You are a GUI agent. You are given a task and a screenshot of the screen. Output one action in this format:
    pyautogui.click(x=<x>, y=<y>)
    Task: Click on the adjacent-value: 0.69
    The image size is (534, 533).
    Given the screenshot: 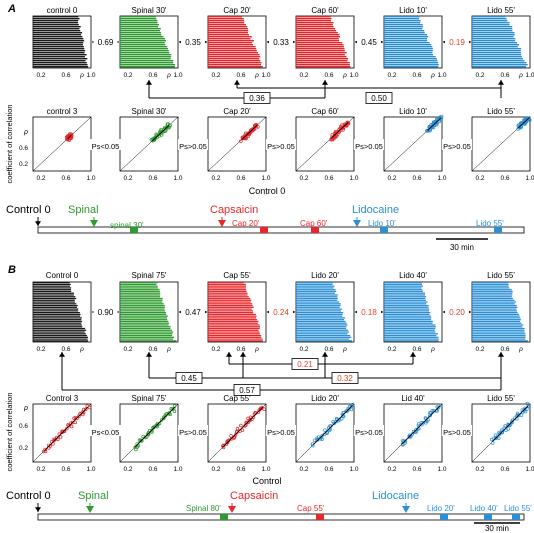 What is the action you would take?
    pyautogui.click(x=106, y=42)
    